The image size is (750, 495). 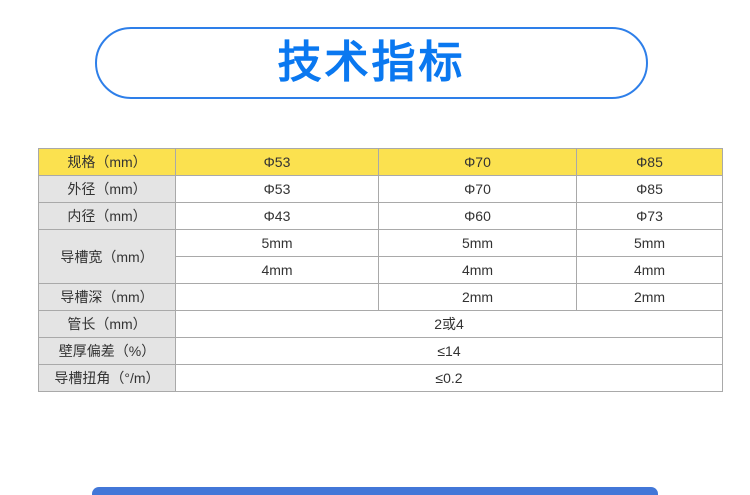 I want to click on table-row: 壁厚偏差（%） ≤14, so click(x=380, y=351).